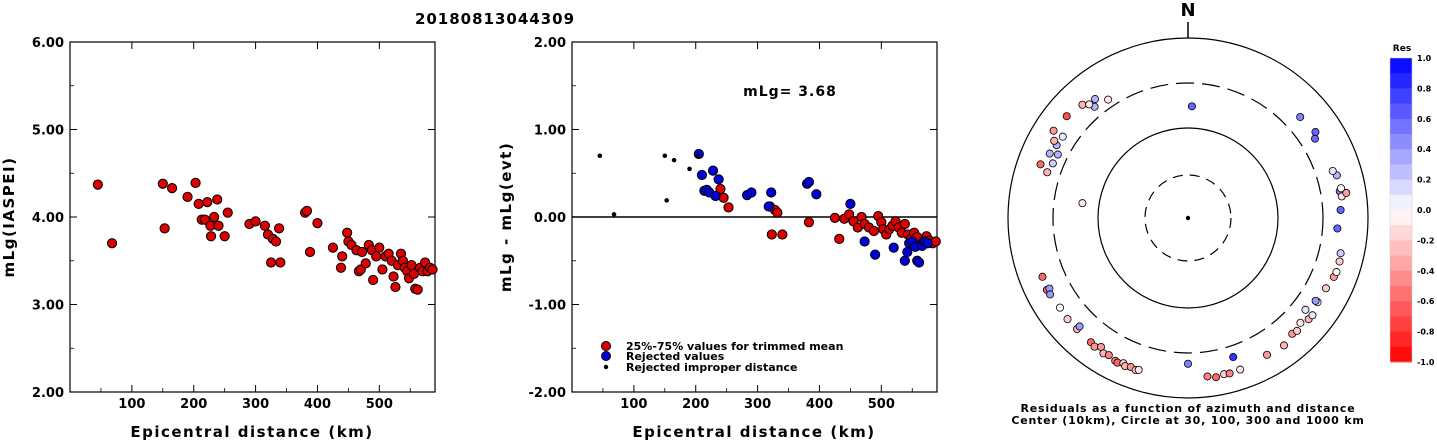  Describe the element at coordinates (547, 306) in the screenshot. I see `y-tick-label: -1.00` at that location.